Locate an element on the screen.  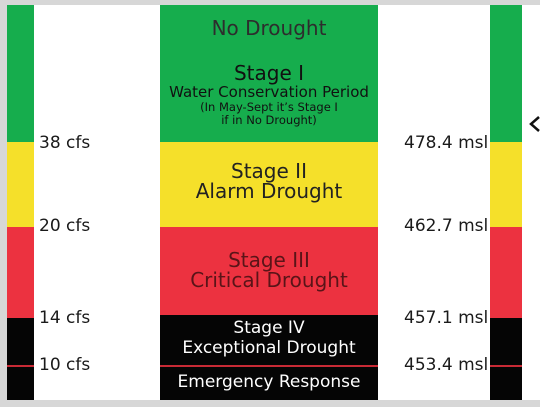
flow-label-stage2: 38 cfs is located at coordinates (65, 143).